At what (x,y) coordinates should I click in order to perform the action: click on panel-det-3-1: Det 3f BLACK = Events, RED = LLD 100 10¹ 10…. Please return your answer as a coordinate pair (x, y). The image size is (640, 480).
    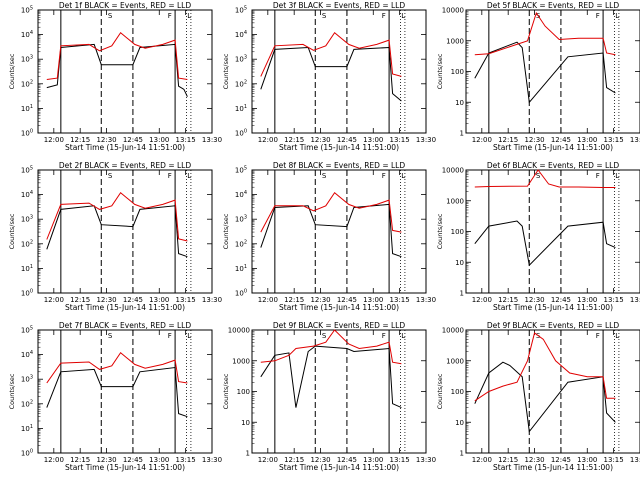
    Looking at the image, I should click on (329, 76).